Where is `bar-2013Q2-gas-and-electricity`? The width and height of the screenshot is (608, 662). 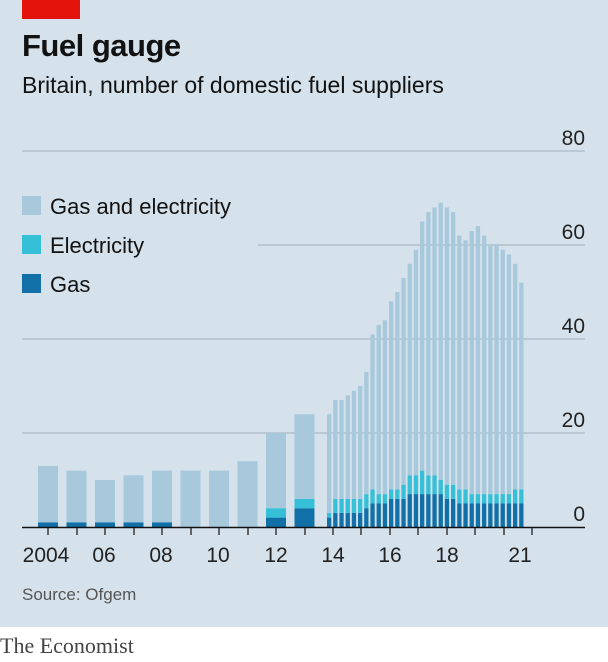 bar-2013Q2-gas-and-electricity is located at coordinates (335, 449).